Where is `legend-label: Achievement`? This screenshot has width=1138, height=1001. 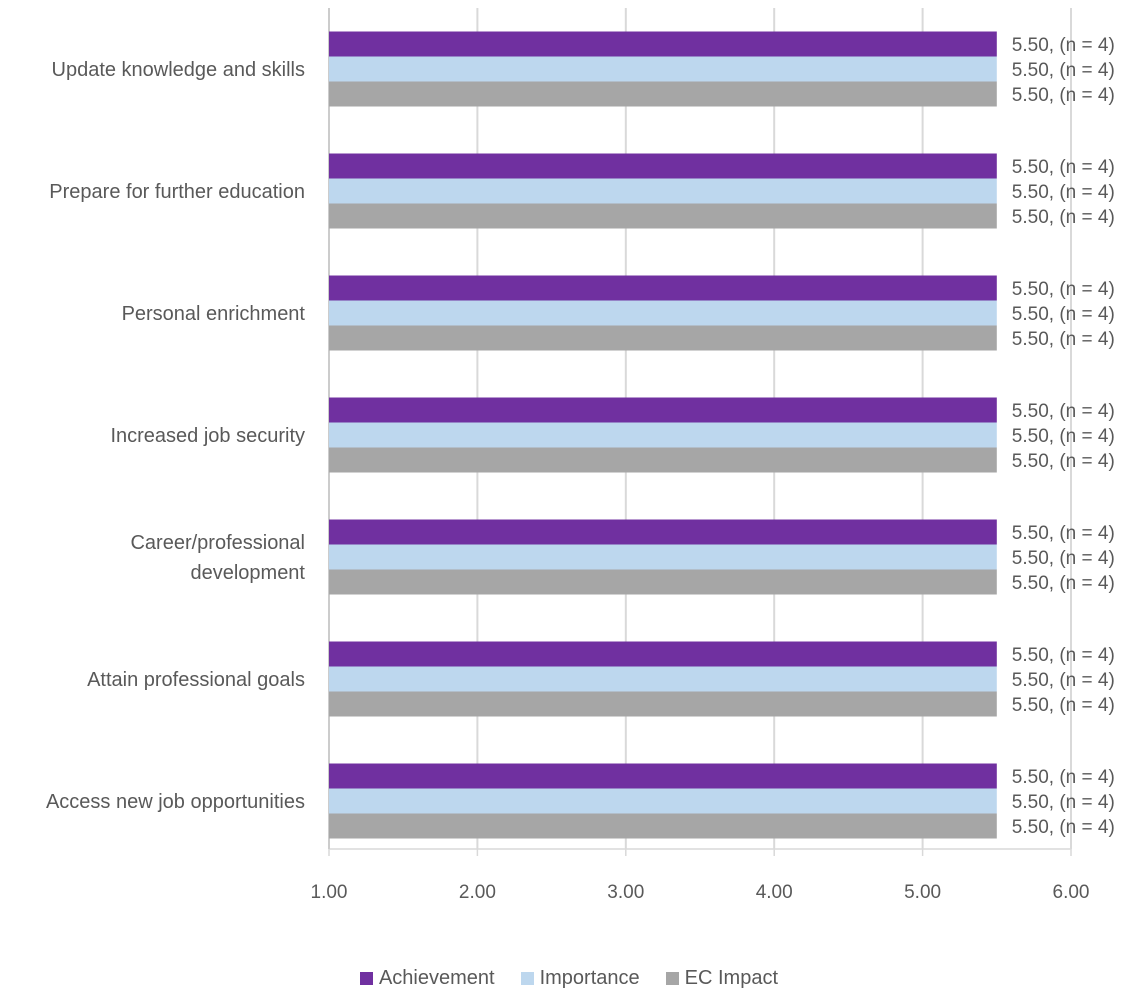 legend-label: Achievement is located at coordinates (436, 978).